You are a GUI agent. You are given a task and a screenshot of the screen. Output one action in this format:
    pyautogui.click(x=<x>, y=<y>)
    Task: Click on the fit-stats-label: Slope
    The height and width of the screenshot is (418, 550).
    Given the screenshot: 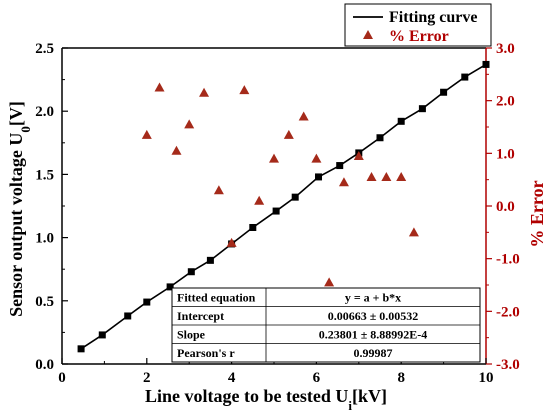 What is the action you would take?
    pyautogui.click(x=191, y=335)
    